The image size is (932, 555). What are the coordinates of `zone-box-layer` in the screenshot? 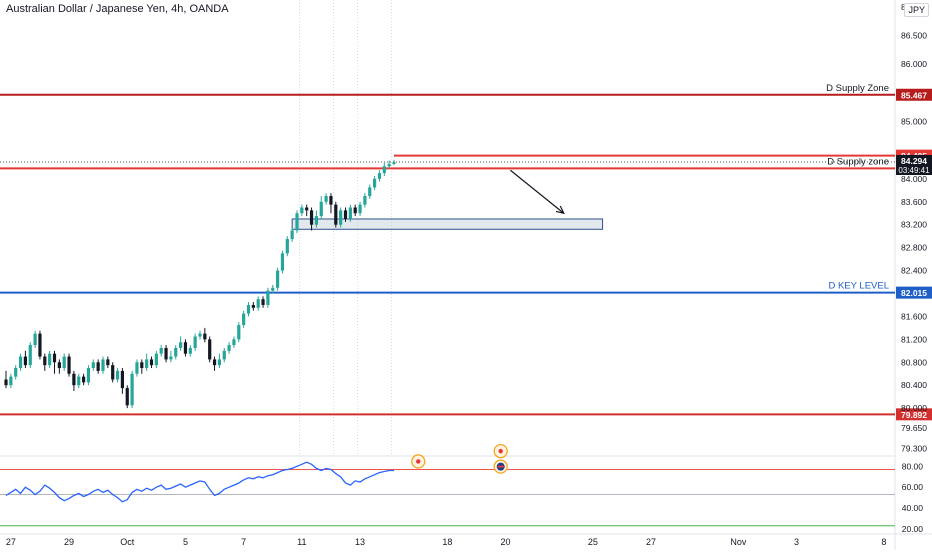 It's located at (447, 224).